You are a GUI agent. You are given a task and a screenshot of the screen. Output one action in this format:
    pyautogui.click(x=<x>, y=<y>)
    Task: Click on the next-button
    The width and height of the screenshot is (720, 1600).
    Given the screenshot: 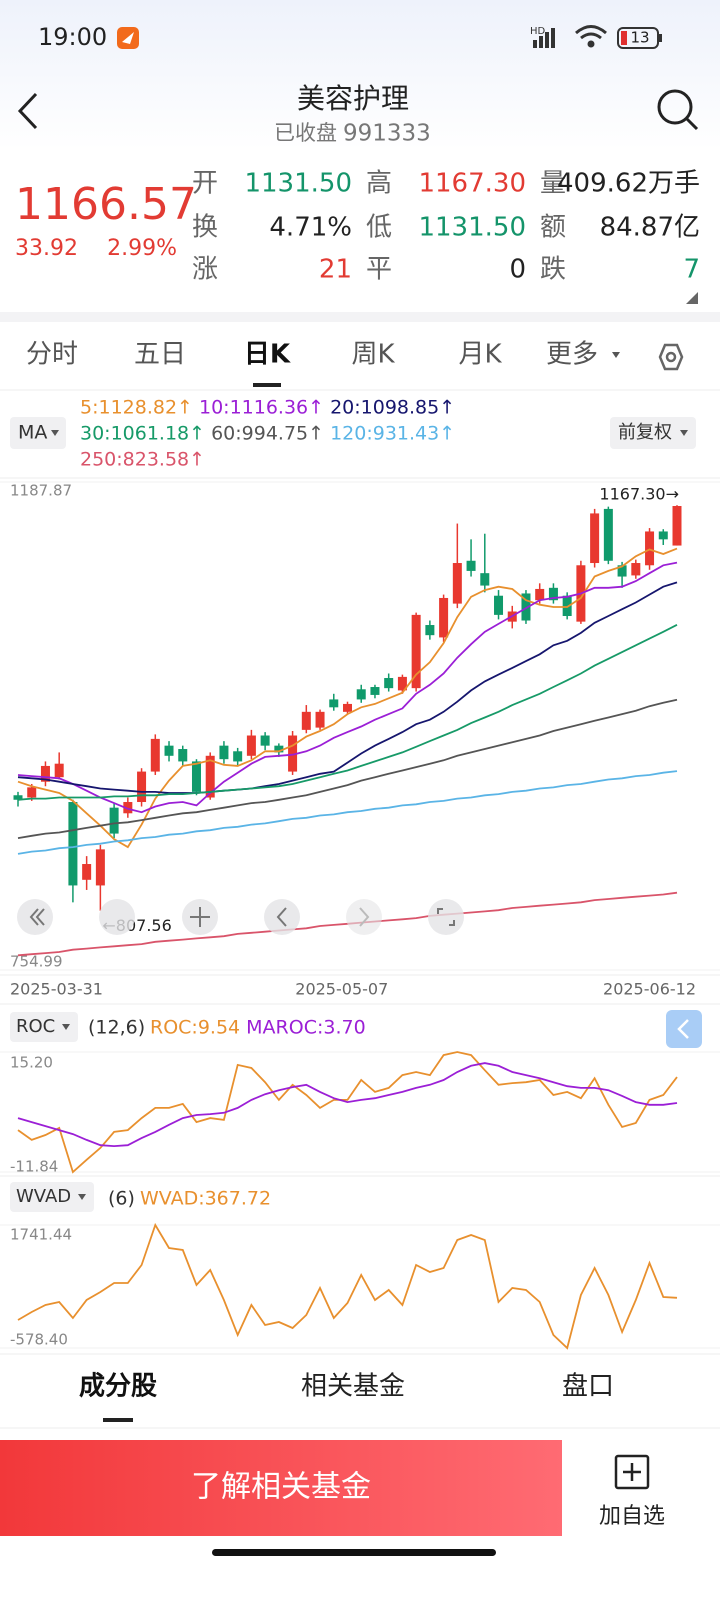 What is the action you would take?
    pyautogui.click(x=364, y=917)
    